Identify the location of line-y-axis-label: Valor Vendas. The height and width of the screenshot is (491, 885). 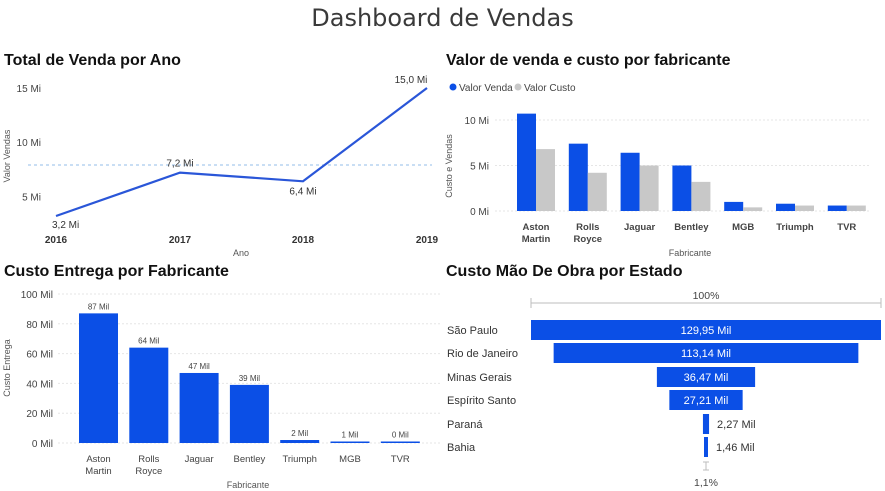
(7, 155).